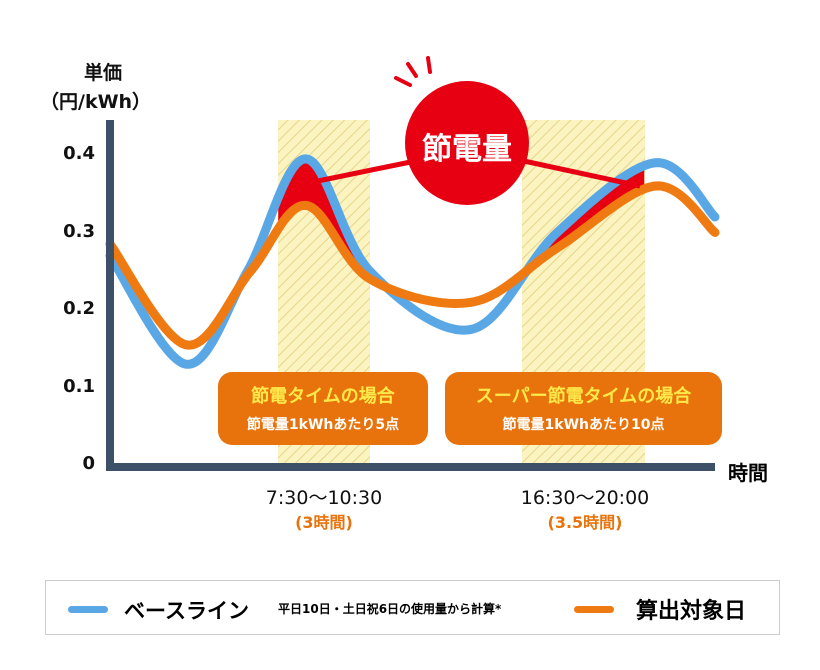 Image resolution: width=820 pixels, height=670 pixels. What do you see at coordinates (79, 231) in the screenshot?
I see `y-tick-label: 0.3` at bounding box center [79, 231].